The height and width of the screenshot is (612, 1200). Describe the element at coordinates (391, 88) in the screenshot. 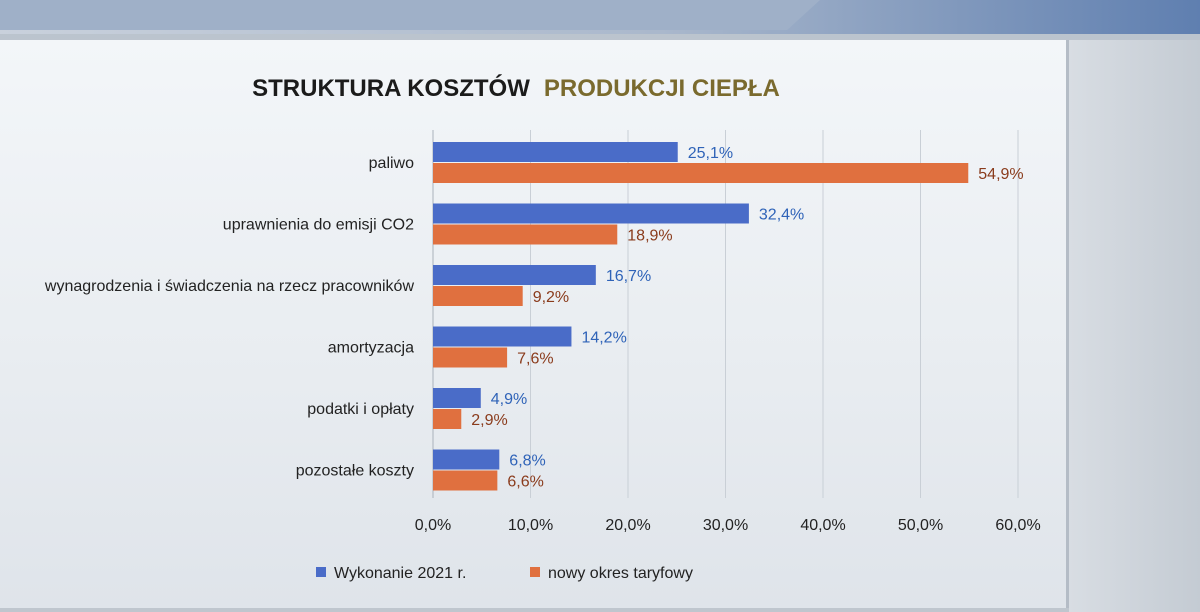

I see `title-part-1: STRUKTURA KOSZTÓW` at that location.